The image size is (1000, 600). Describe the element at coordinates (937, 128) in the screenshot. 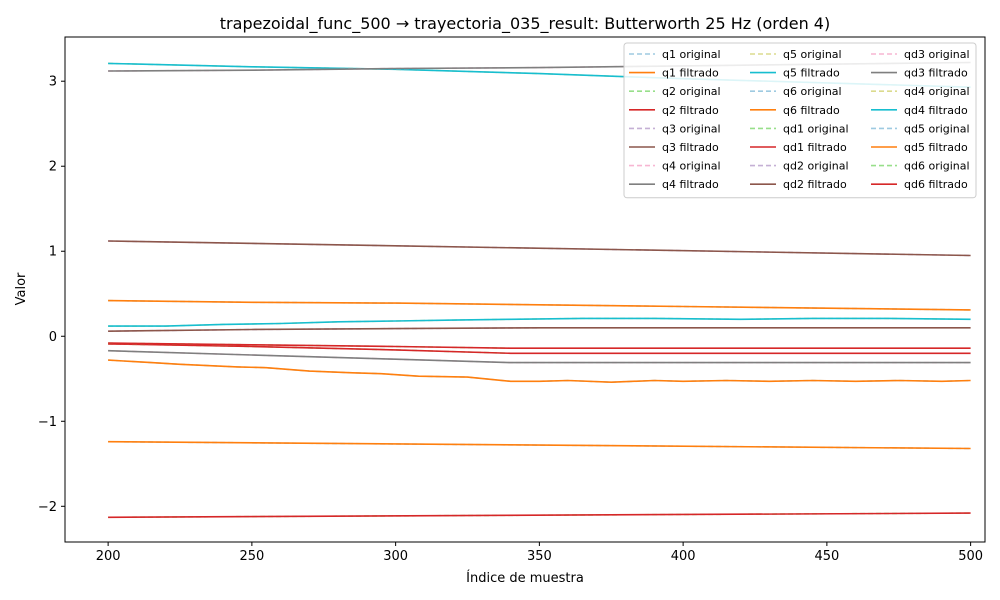

I see `legend-label: qd5 original` at that location.